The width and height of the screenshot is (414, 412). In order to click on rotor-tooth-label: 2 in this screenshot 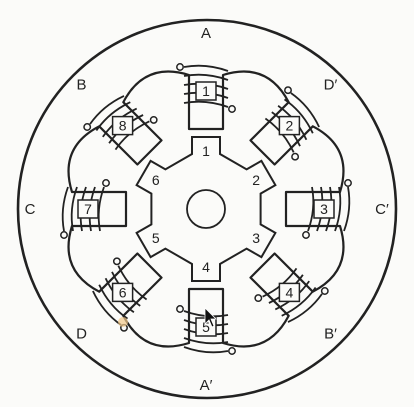, I will do `click(256, 180)`.